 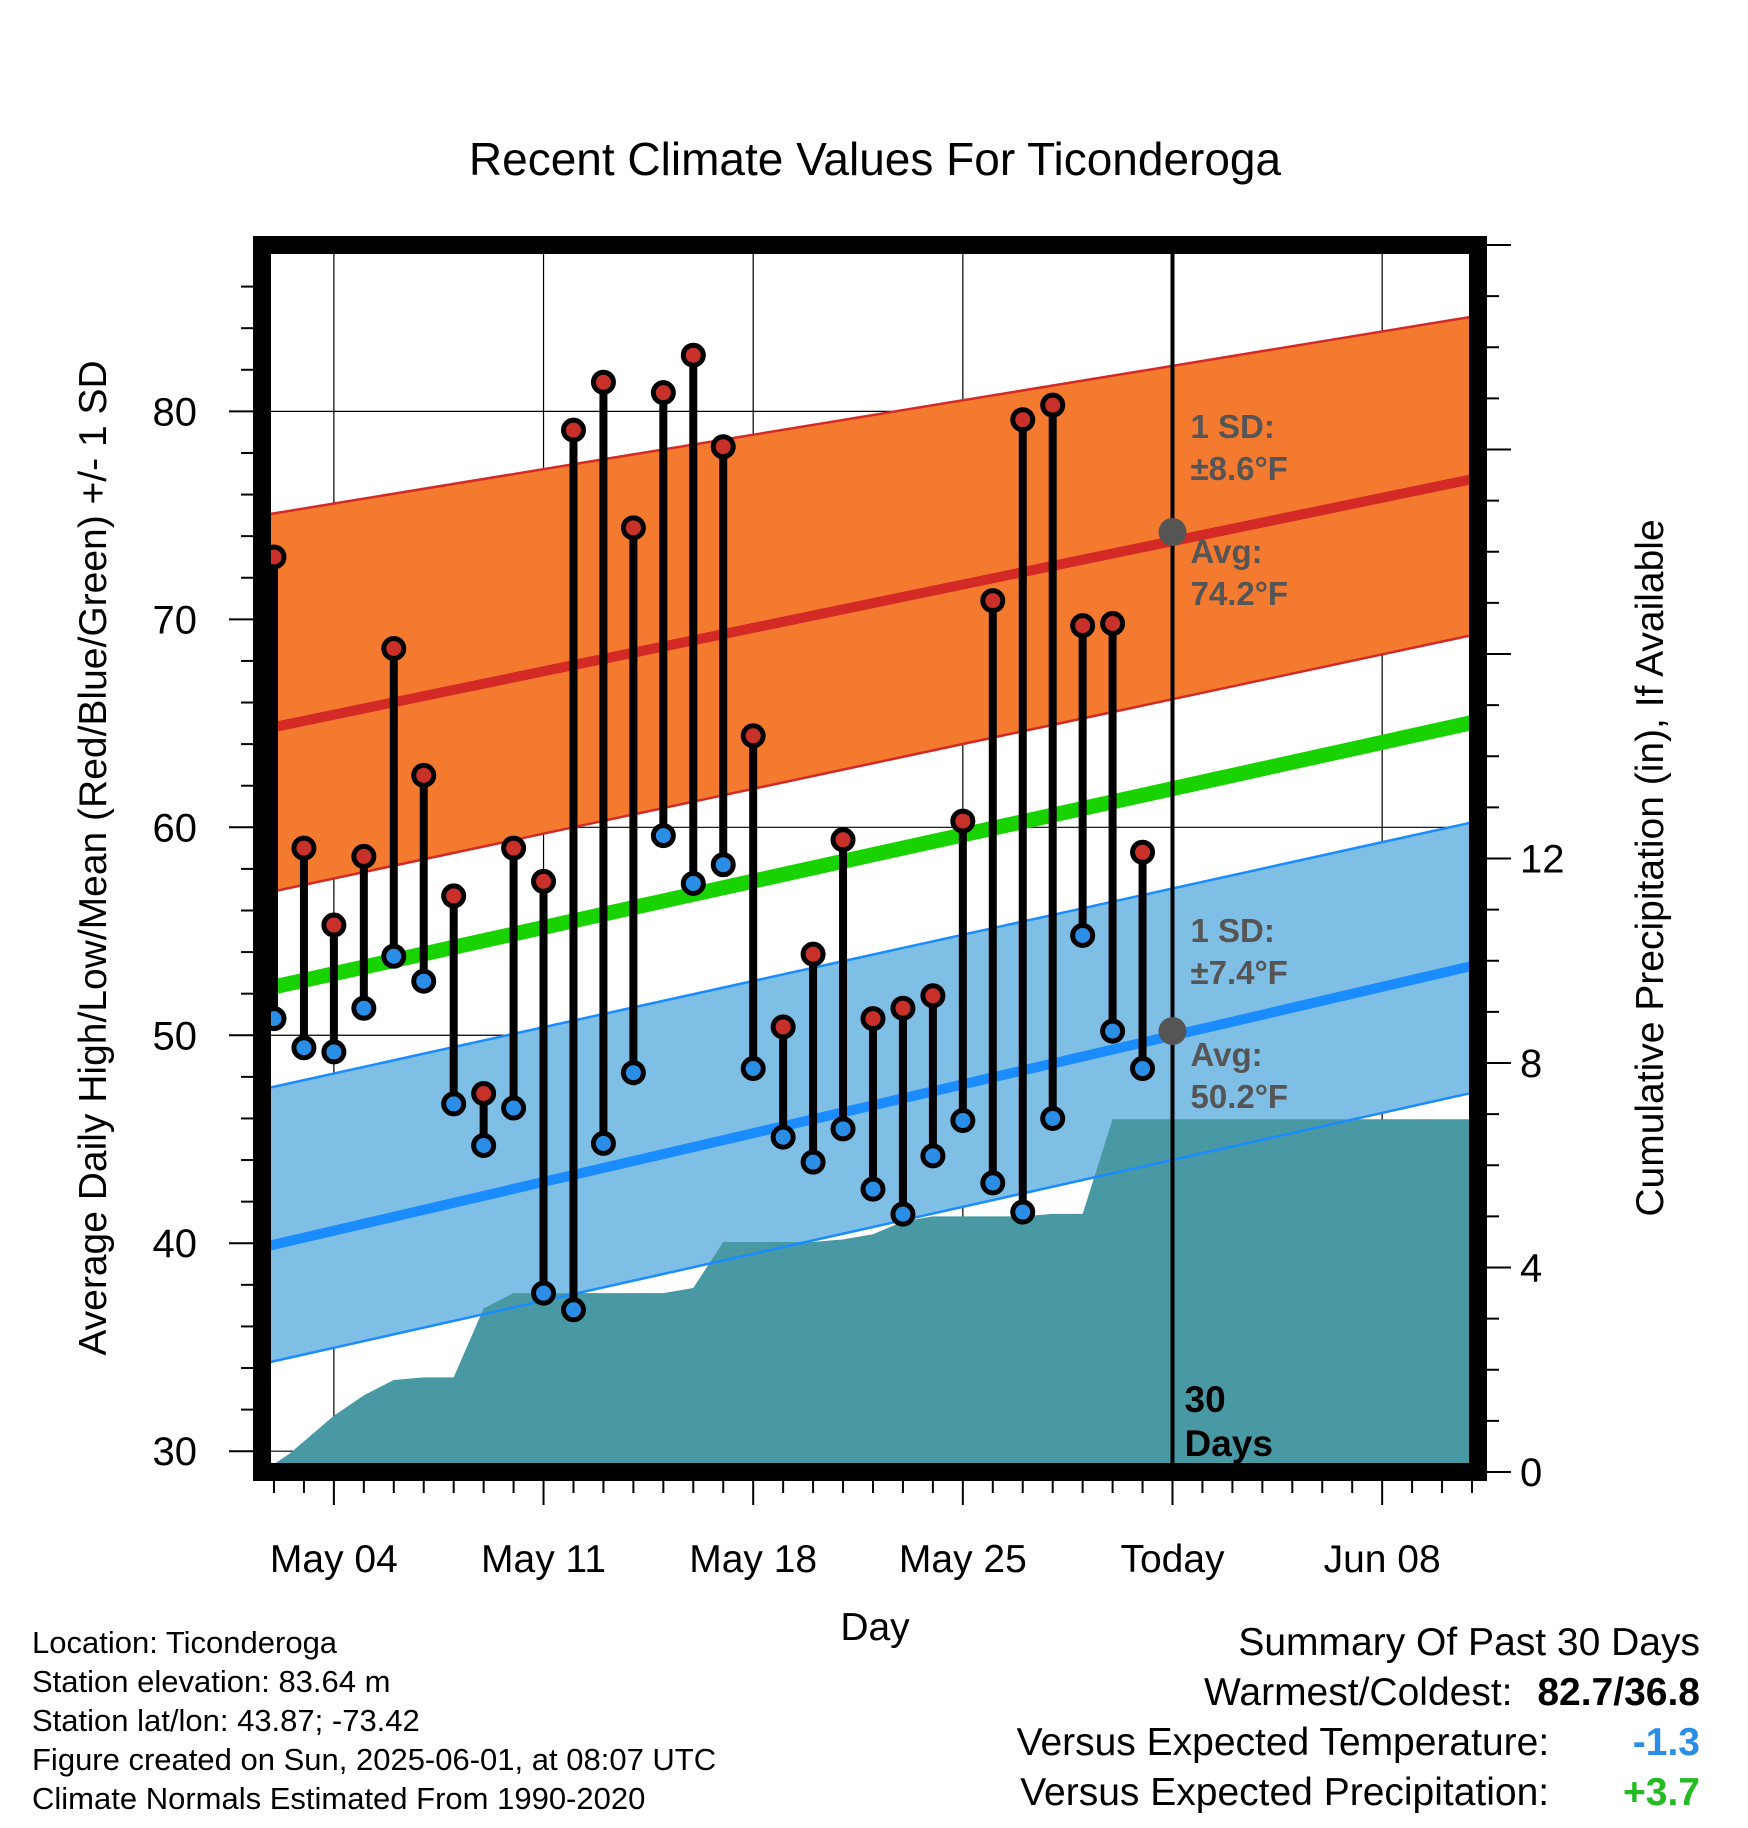 I want to click on y-tick-label: 60, so click(x=175, y=828).